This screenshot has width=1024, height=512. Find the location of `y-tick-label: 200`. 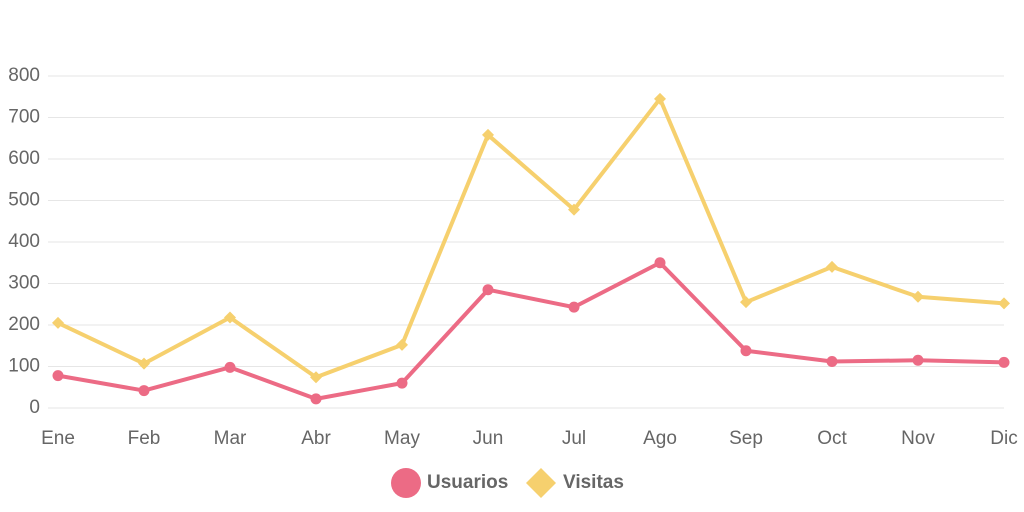

y-tick-label: 200 is located at coordinates (24, 324).